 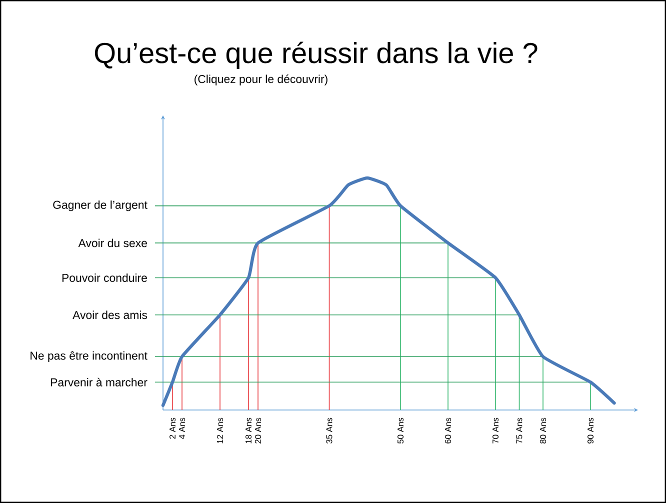 What do you see at coordinates (173, 428) in the screenshot?
I see `x-tick-label: 2 Ans` at bounding box center [173, 428].